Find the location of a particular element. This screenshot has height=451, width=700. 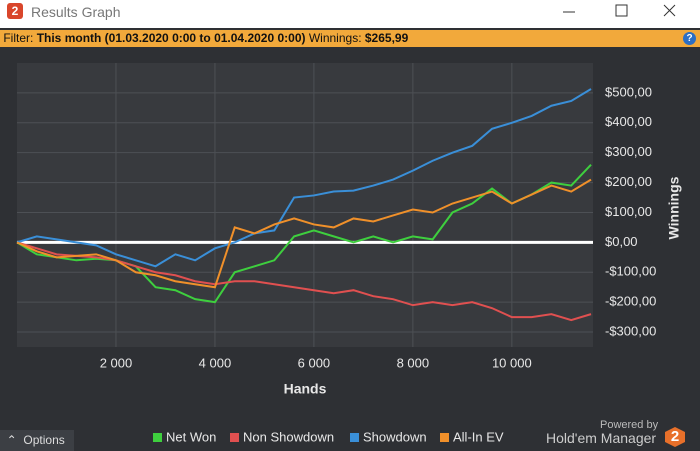

filter-label: Filter: is located at coordinates (18, 38).